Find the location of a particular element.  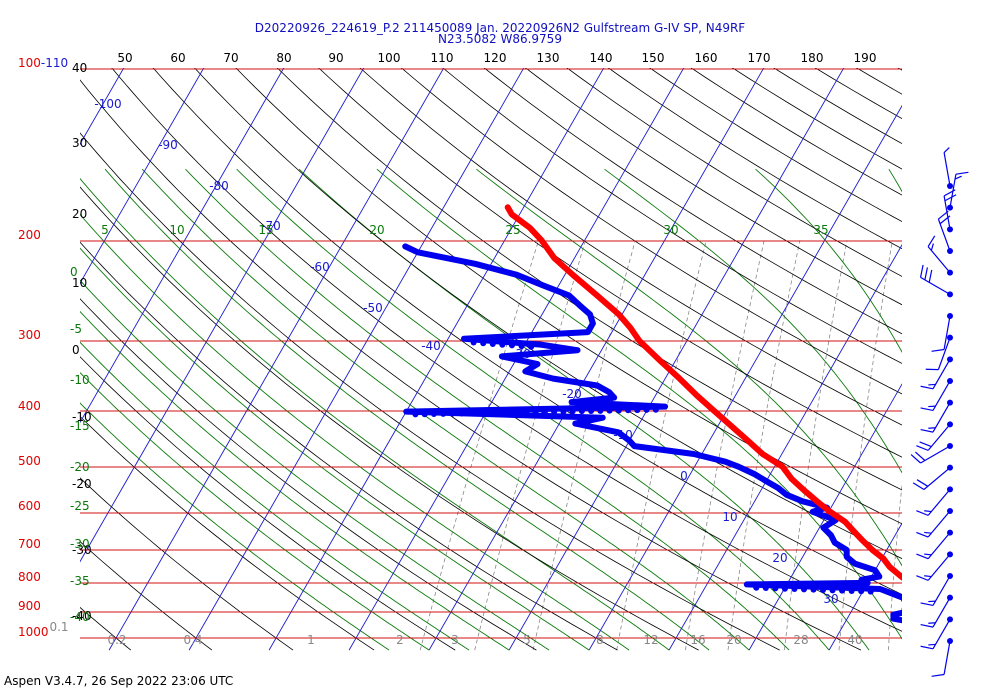

pressure-label: 800 is located at coordinates (29, 577).